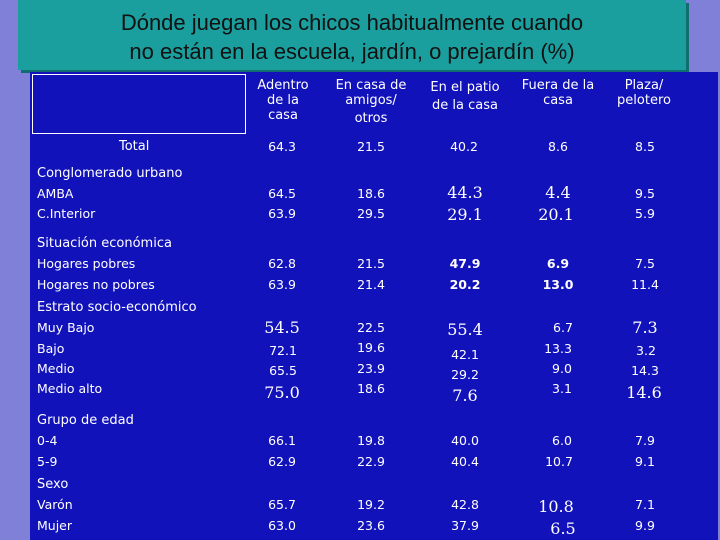 The image size is (720, 540). What do you see at coordinates (371, 102) in the screenshot?
I see `column-header-amigos: En casa de amigos/otros` at bounding box center [371, 102].